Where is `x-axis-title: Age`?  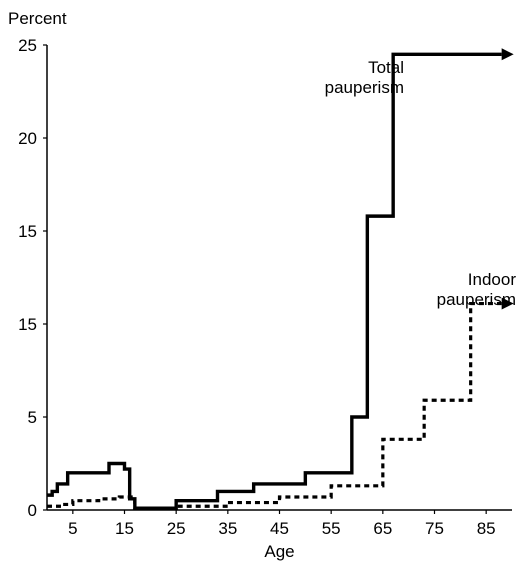
x-axis-title: Age is located at coordinates (279, 551).